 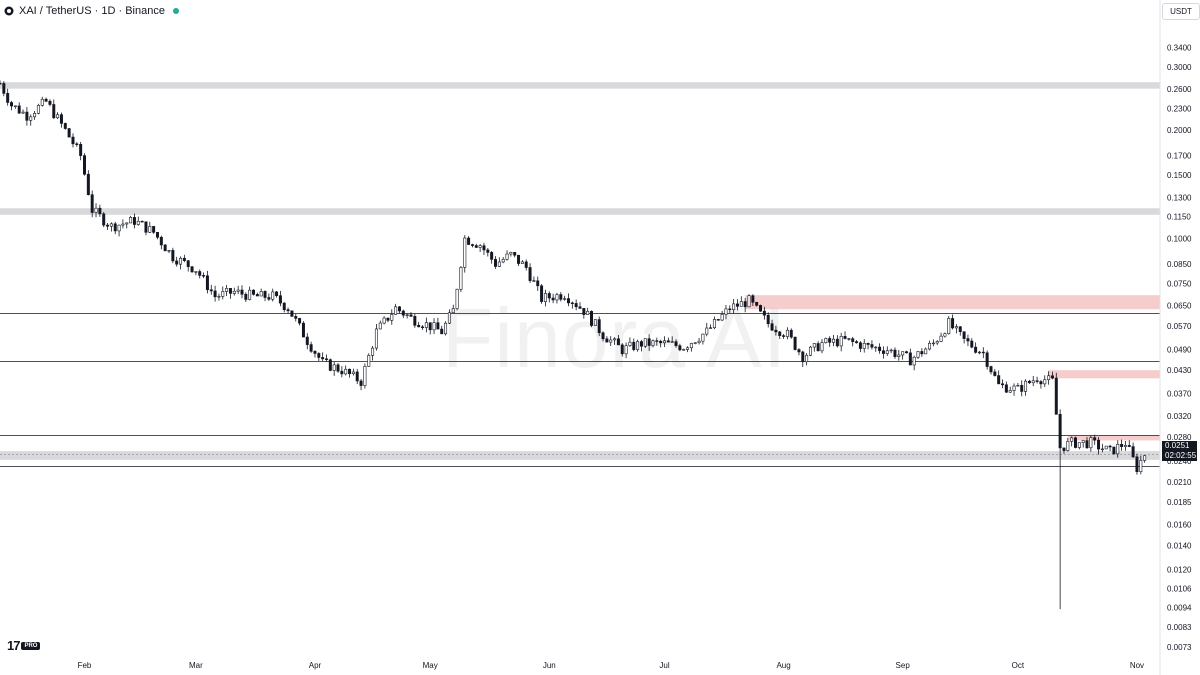 What do you see at coordinates (1179, 437) in the screenshot?
I see `y-tick-label: 0.0280` at bounding box center [1179, 437].